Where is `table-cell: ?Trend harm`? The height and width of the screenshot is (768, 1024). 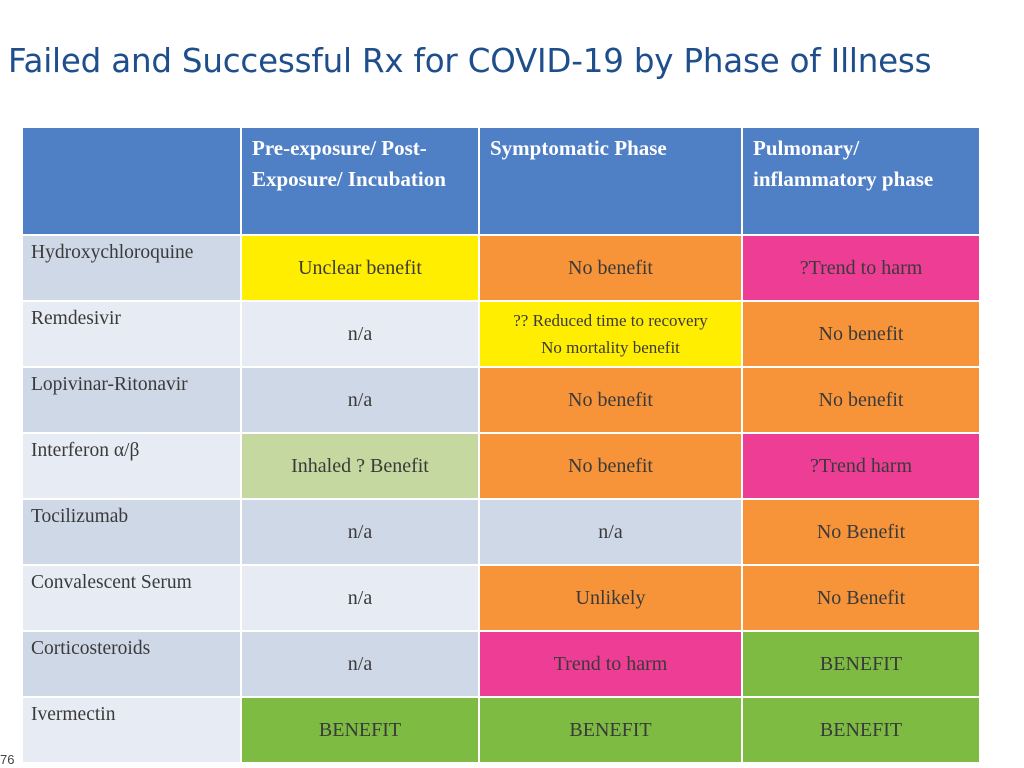 table-cell: ?Trend harm is located at coordinates (861, 466).